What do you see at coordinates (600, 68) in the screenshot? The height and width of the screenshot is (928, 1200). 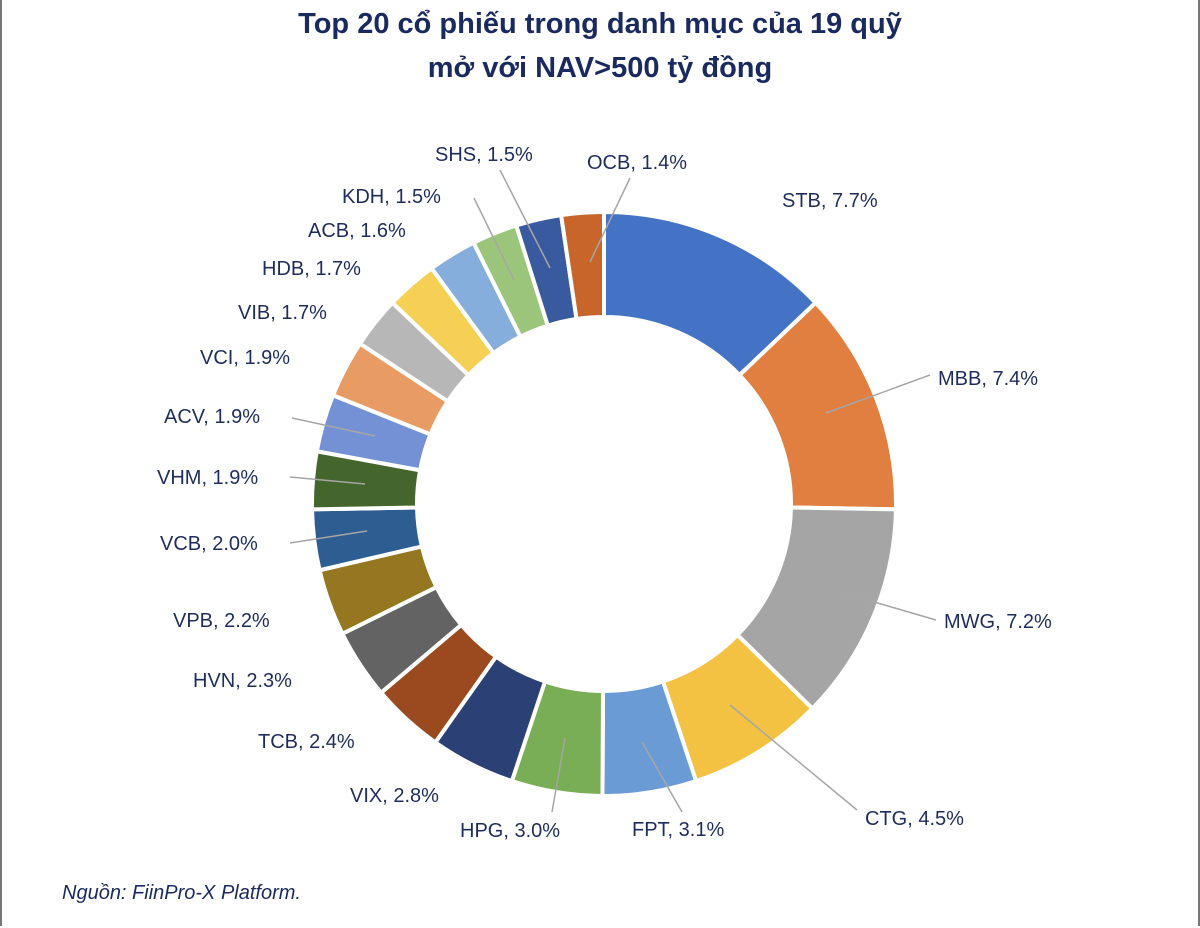 I see `title-line-2: mở với NAV>500 tỷ đồng` at bounding box center [600, 68].